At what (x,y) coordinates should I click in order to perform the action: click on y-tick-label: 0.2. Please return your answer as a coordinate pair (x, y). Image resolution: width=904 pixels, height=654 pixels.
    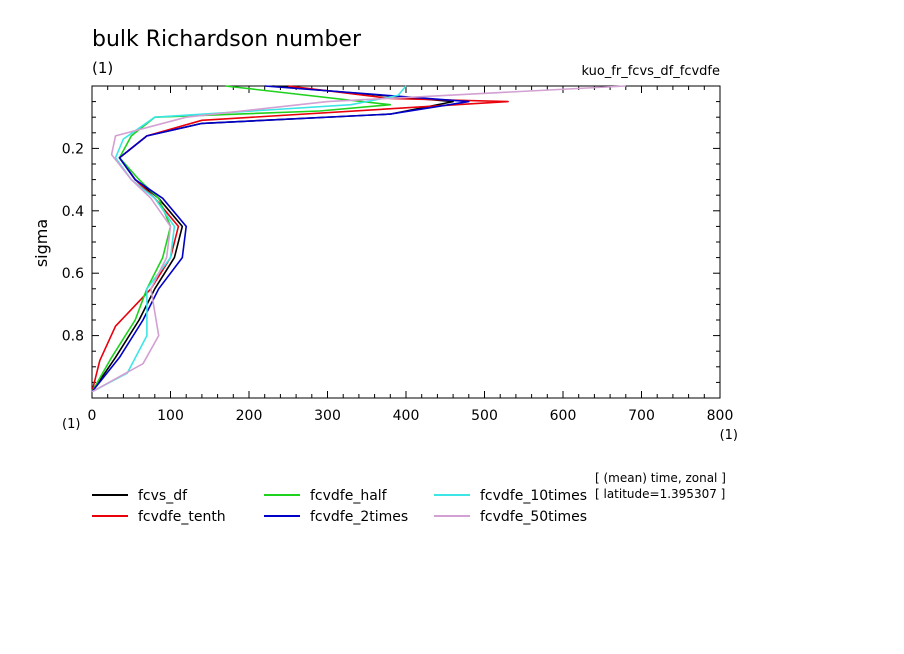
    Looking at the image, I should click on (73, 149).